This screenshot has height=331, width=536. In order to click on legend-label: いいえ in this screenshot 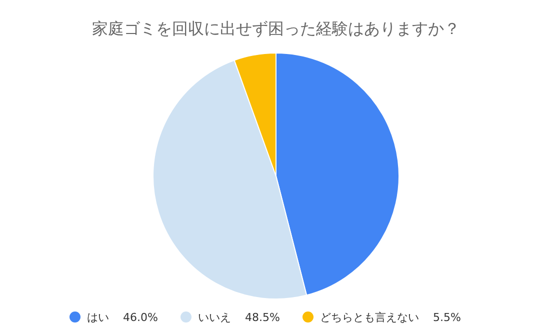, I will do `click(214, 317)`.